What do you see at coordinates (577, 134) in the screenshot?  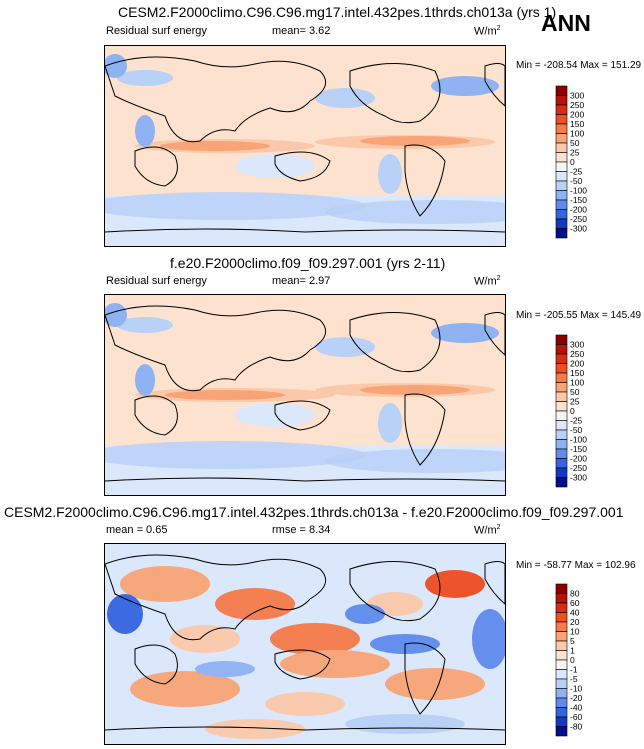 I see `colorbar-tick-label: 100` at bounding box center [577, 134].